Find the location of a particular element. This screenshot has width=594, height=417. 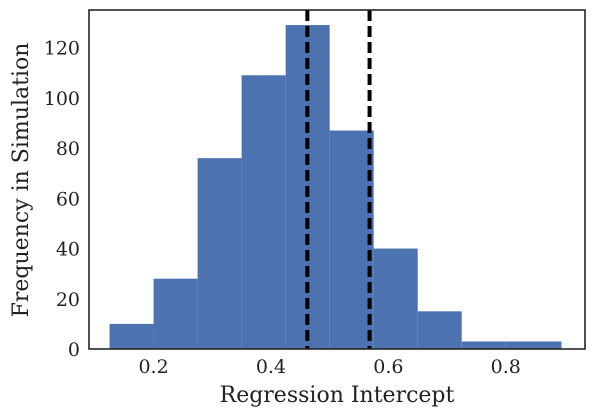

x-tick-label: 0.8 is located at coordinates (506, 367).